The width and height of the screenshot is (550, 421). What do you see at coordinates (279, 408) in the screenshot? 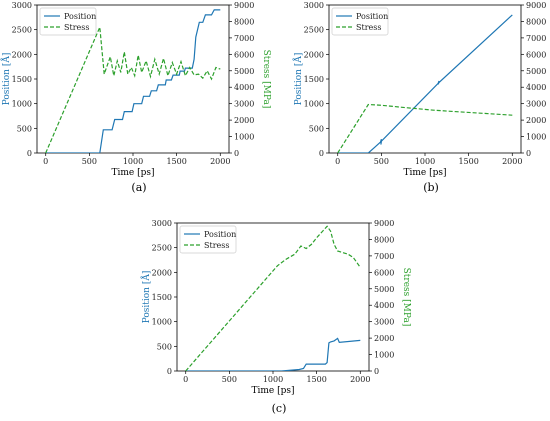
I see `chart-caption: (c)` at bounding box center [279, 408].